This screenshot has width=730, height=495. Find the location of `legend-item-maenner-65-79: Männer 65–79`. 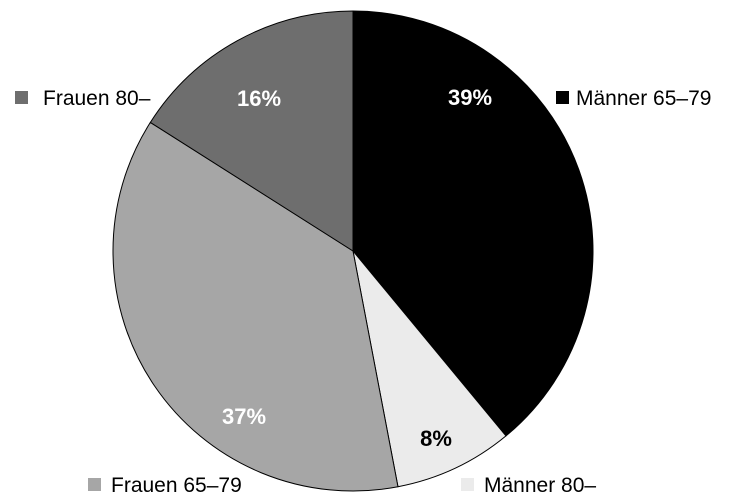

legend-item-maenner-65-79: Männer 65–79 is located at coordinates (633, 98).